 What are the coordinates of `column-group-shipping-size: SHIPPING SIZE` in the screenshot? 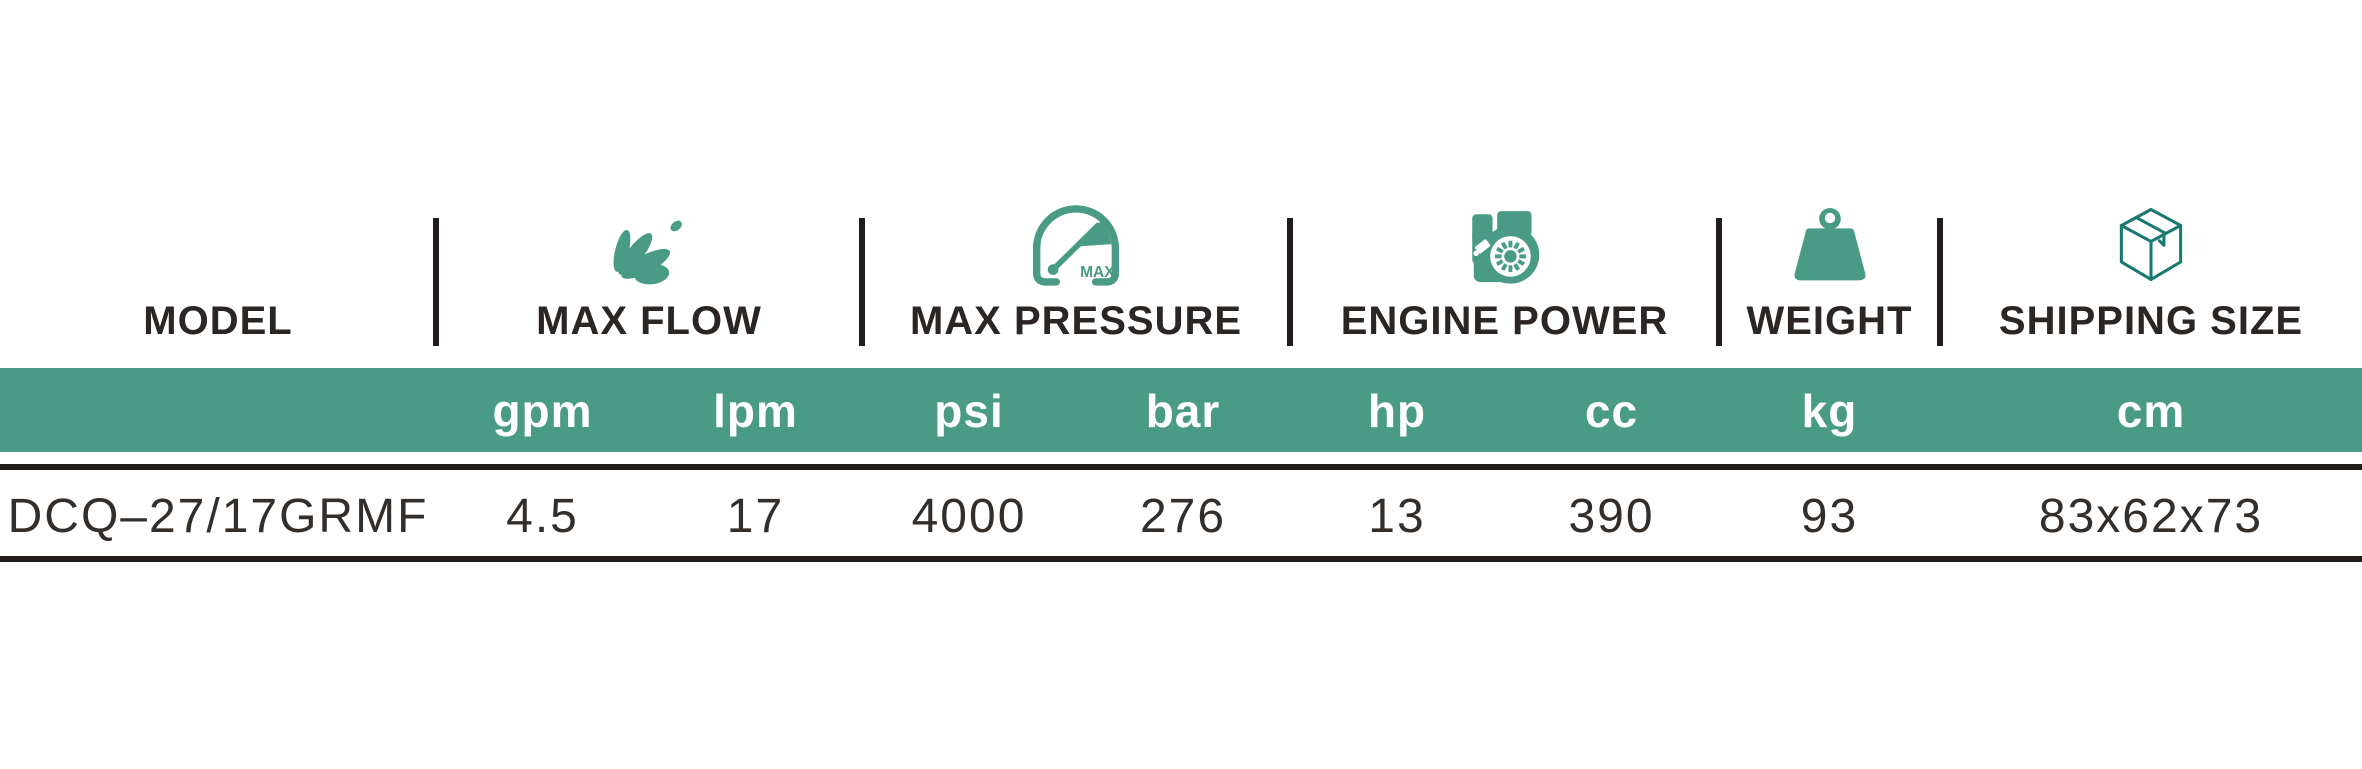 It's located at (2151, 174).